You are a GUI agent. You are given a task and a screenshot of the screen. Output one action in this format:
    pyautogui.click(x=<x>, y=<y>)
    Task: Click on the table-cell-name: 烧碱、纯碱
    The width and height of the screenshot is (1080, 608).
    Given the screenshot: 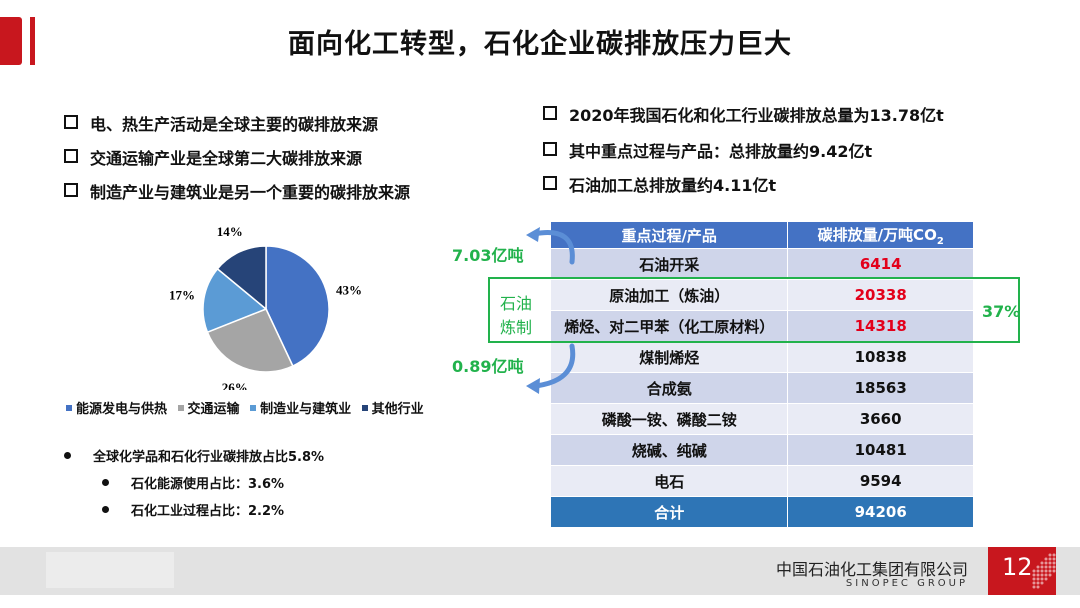 What is the action you would take?
    pyautogui.click(x=669, y=450)
    